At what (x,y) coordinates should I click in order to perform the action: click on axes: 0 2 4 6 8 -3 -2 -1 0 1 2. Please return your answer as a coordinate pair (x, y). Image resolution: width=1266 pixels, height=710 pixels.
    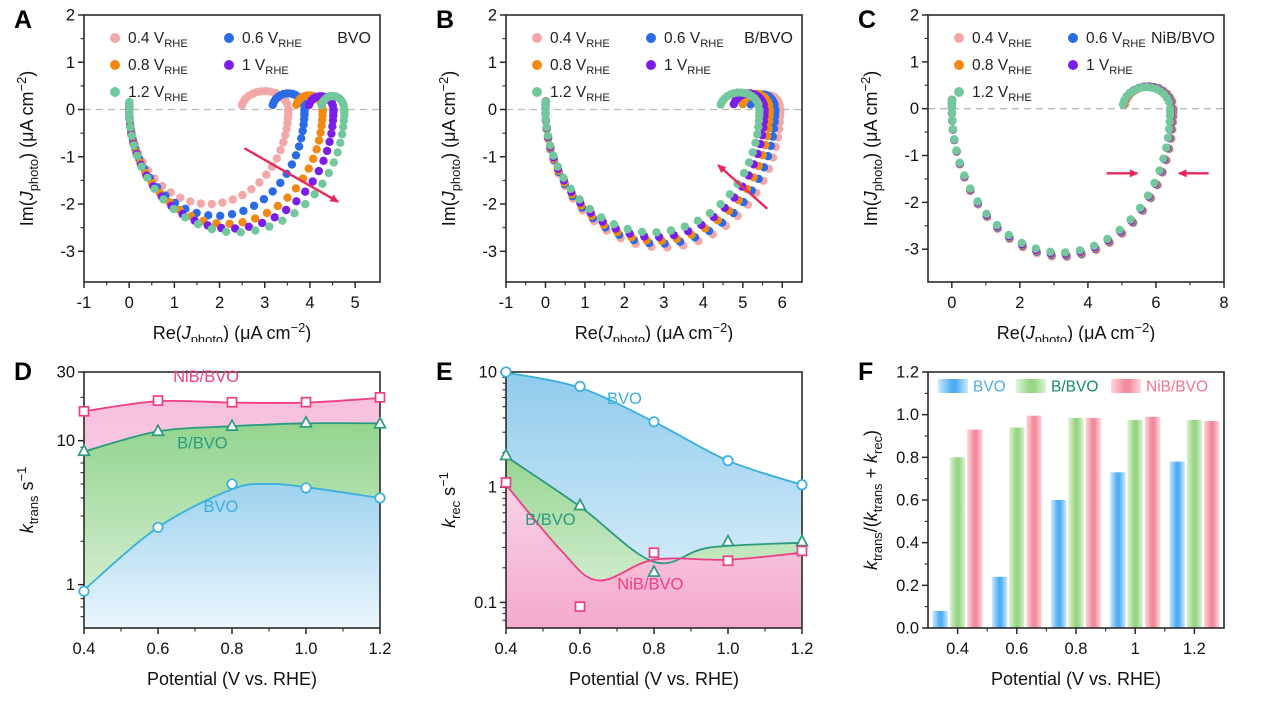
    Looking at the image, I should click on (1066, 160).